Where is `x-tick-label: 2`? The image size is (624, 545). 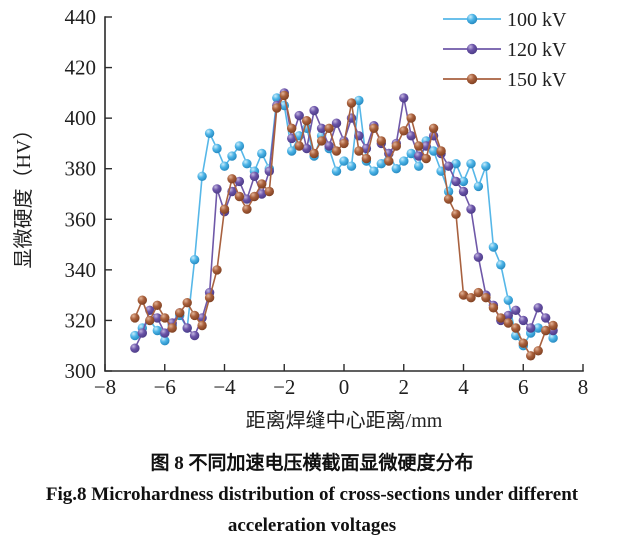
x-tick-label: 2 is located at coordinates (404, 387).